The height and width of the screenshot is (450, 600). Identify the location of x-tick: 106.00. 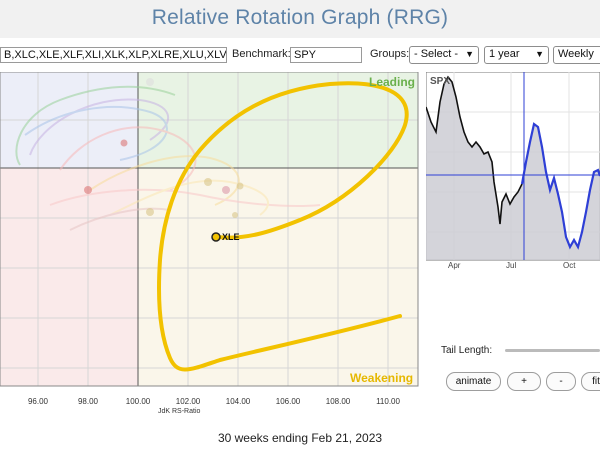
(288, 401).